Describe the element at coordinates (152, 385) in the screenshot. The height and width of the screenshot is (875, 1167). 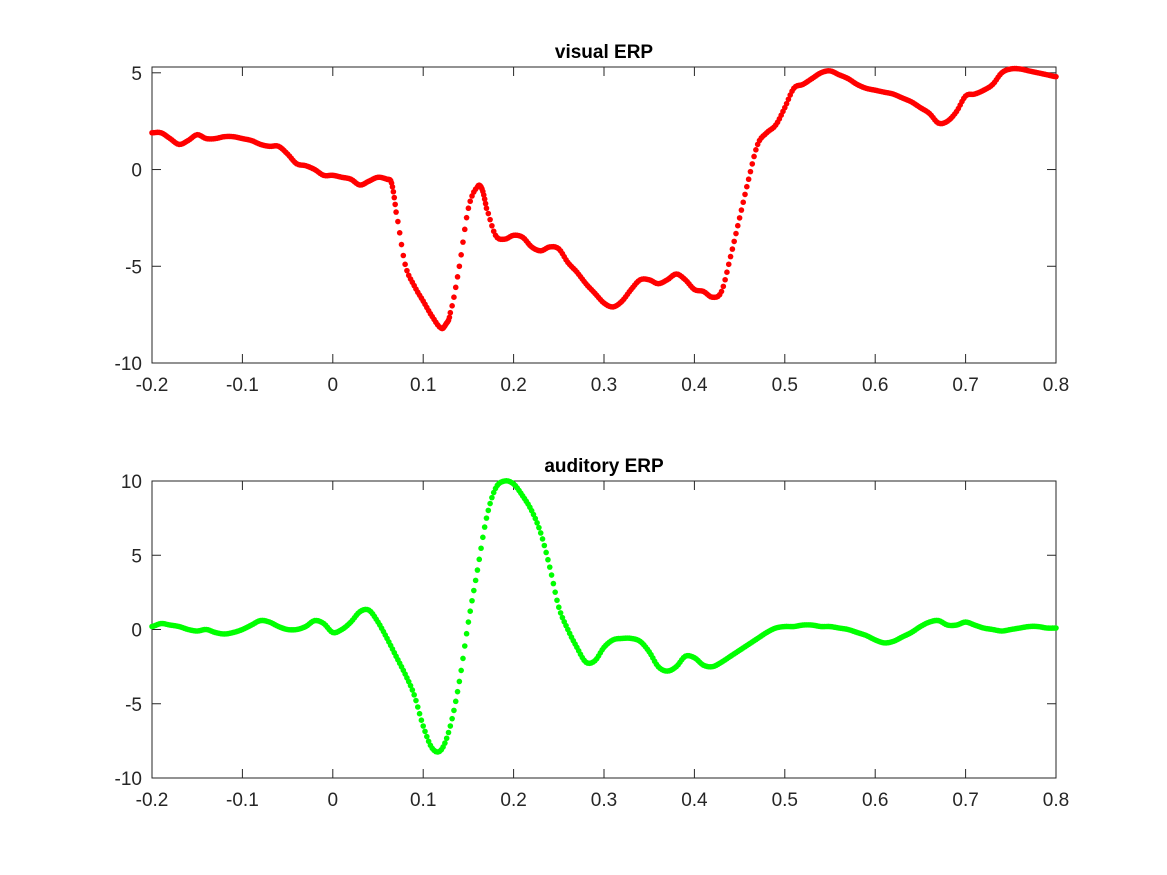
I see `x-tick-label: -0.2` at that location.